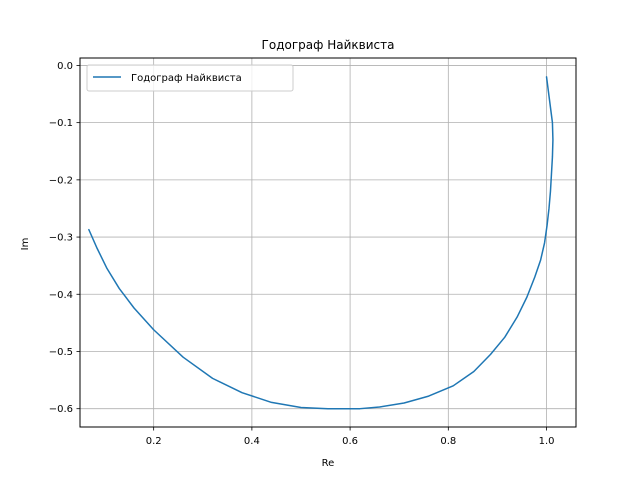  What do you see at coordinates (252, 441) in the screenshot?
I see `x-tick-label: 0.4` at bounding box center [252, 441].